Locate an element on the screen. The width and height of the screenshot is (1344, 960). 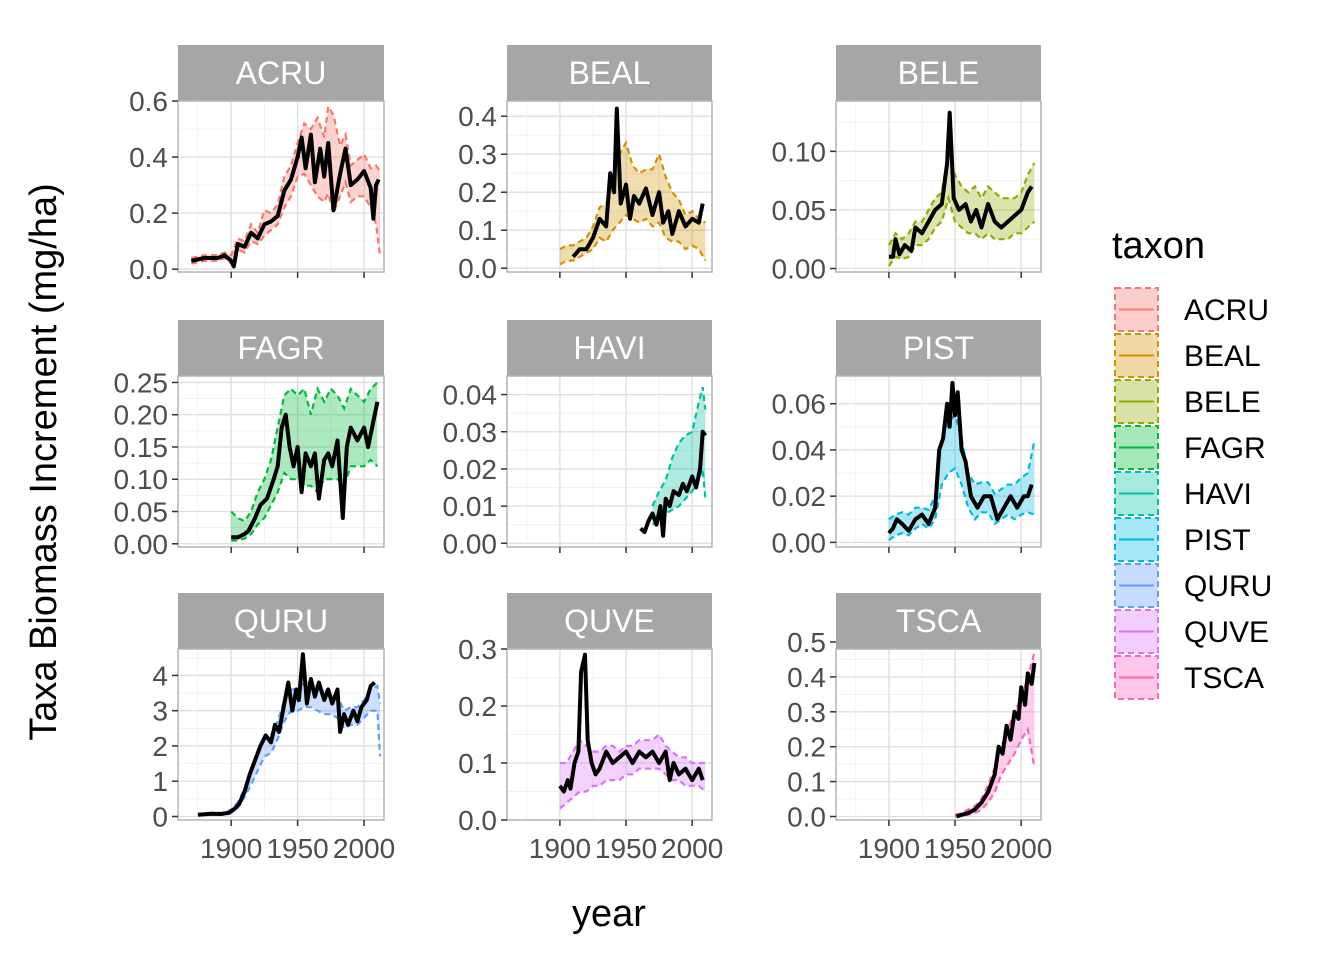
series-mean-fagr is located at coordinates (305, 470).